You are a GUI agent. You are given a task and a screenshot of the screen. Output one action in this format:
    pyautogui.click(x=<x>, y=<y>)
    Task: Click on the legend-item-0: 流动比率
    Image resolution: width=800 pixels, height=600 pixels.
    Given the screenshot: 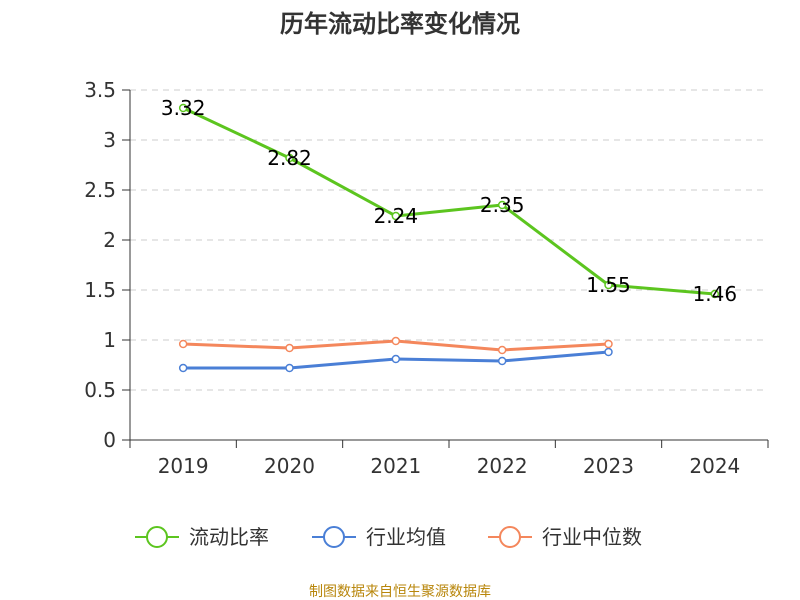 What is the action you would take?
    pyautogui.click(x=202, y=537)
    